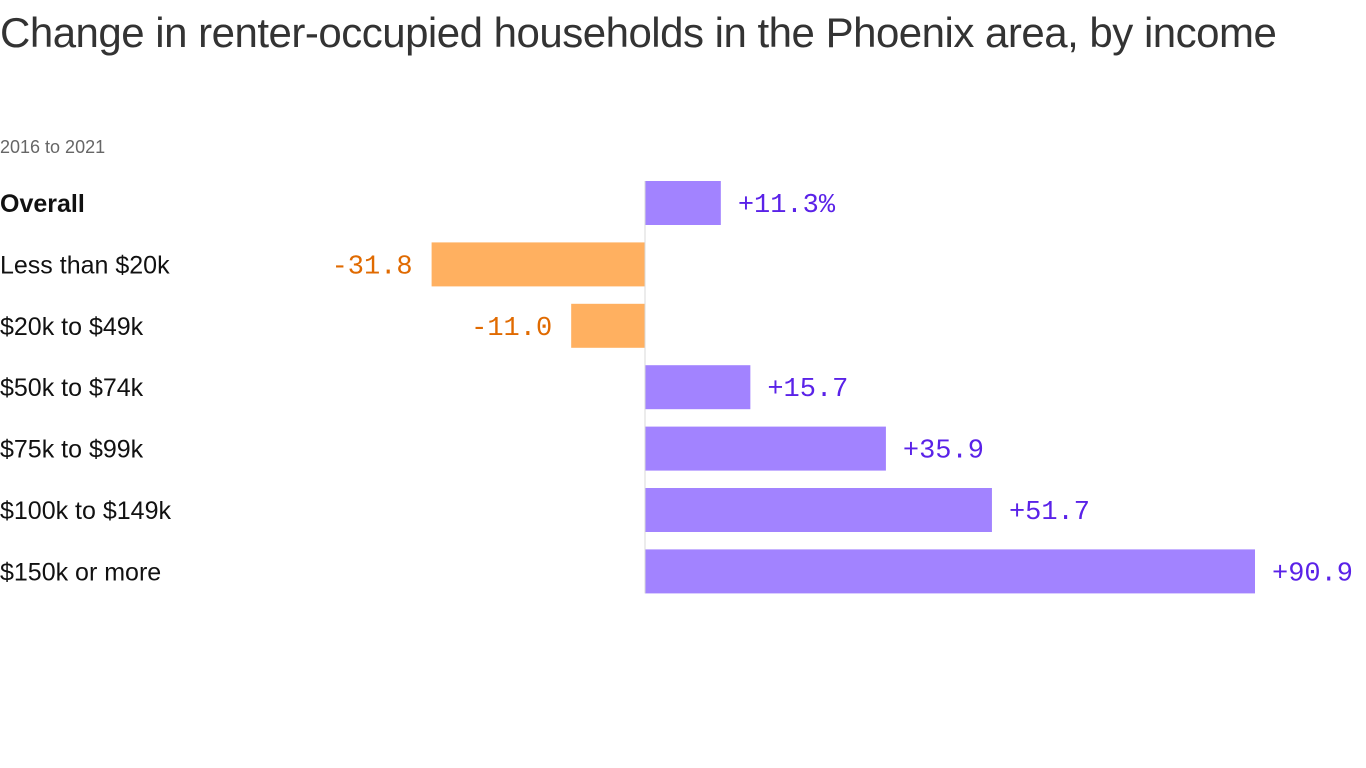  Describe the element at coordinates (85, 265) in the screenshot. I see `category-label: Less than $20k` at that location.